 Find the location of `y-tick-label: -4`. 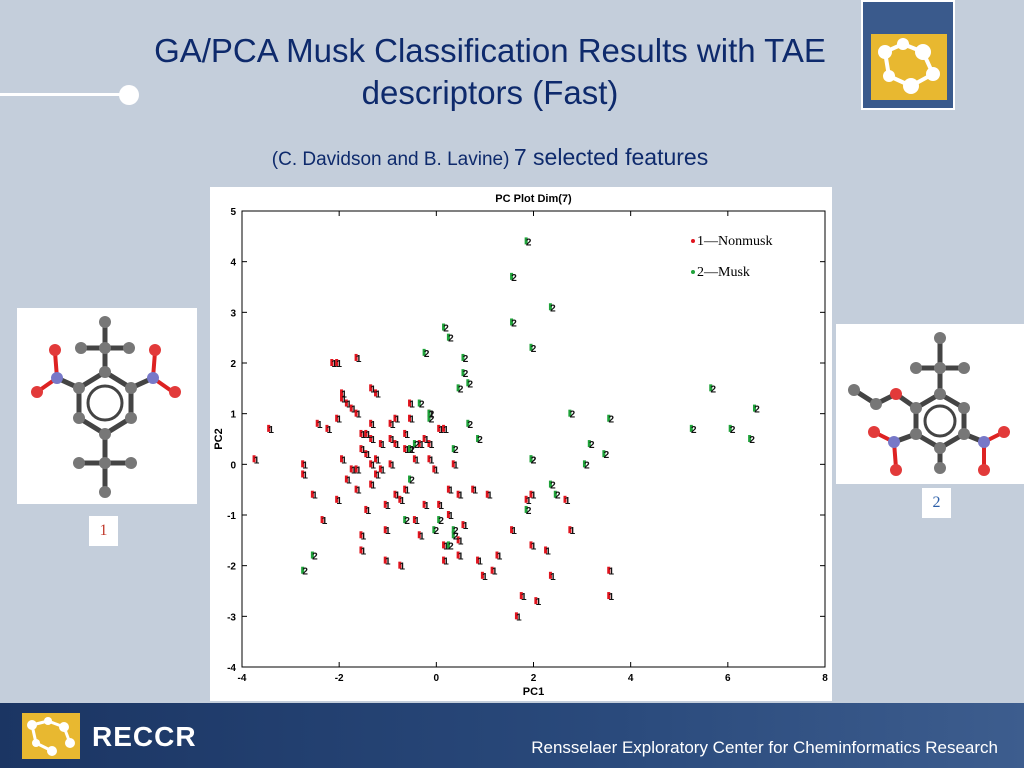

y-tick-label: -4 is located at coordinates (231, 668).